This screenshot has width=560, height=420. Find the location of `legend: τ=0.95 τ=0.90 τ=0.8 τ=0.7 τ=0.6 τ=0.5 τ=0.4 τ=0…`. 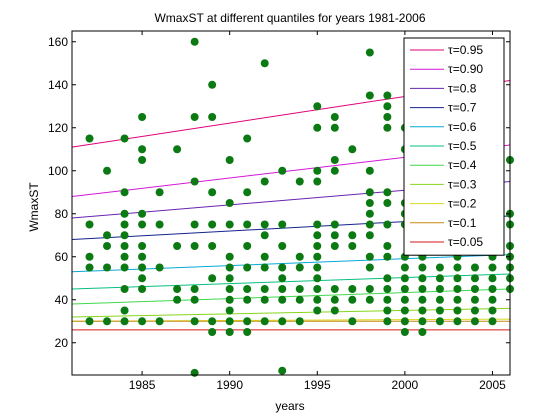

legend: τ=0.95 τ=0.90 τ=0.8 τ=0.7 τ=0.6 τ=0.5 τ=0.4 τ=0… is located at coordinates (454, 146).